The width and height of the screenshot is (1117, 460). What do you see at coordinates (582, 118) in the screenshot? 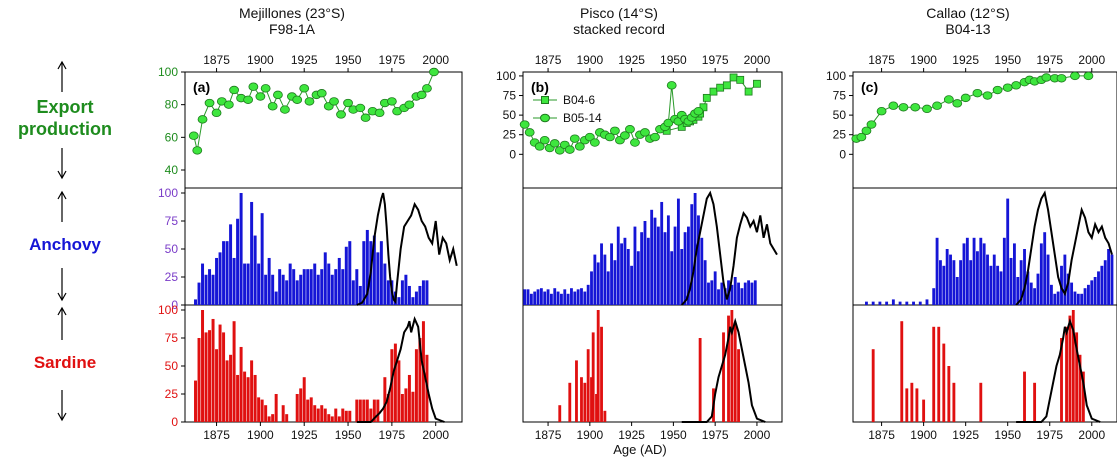
I see `legend-label-2: B05-14` at bounding box center [582, 118].